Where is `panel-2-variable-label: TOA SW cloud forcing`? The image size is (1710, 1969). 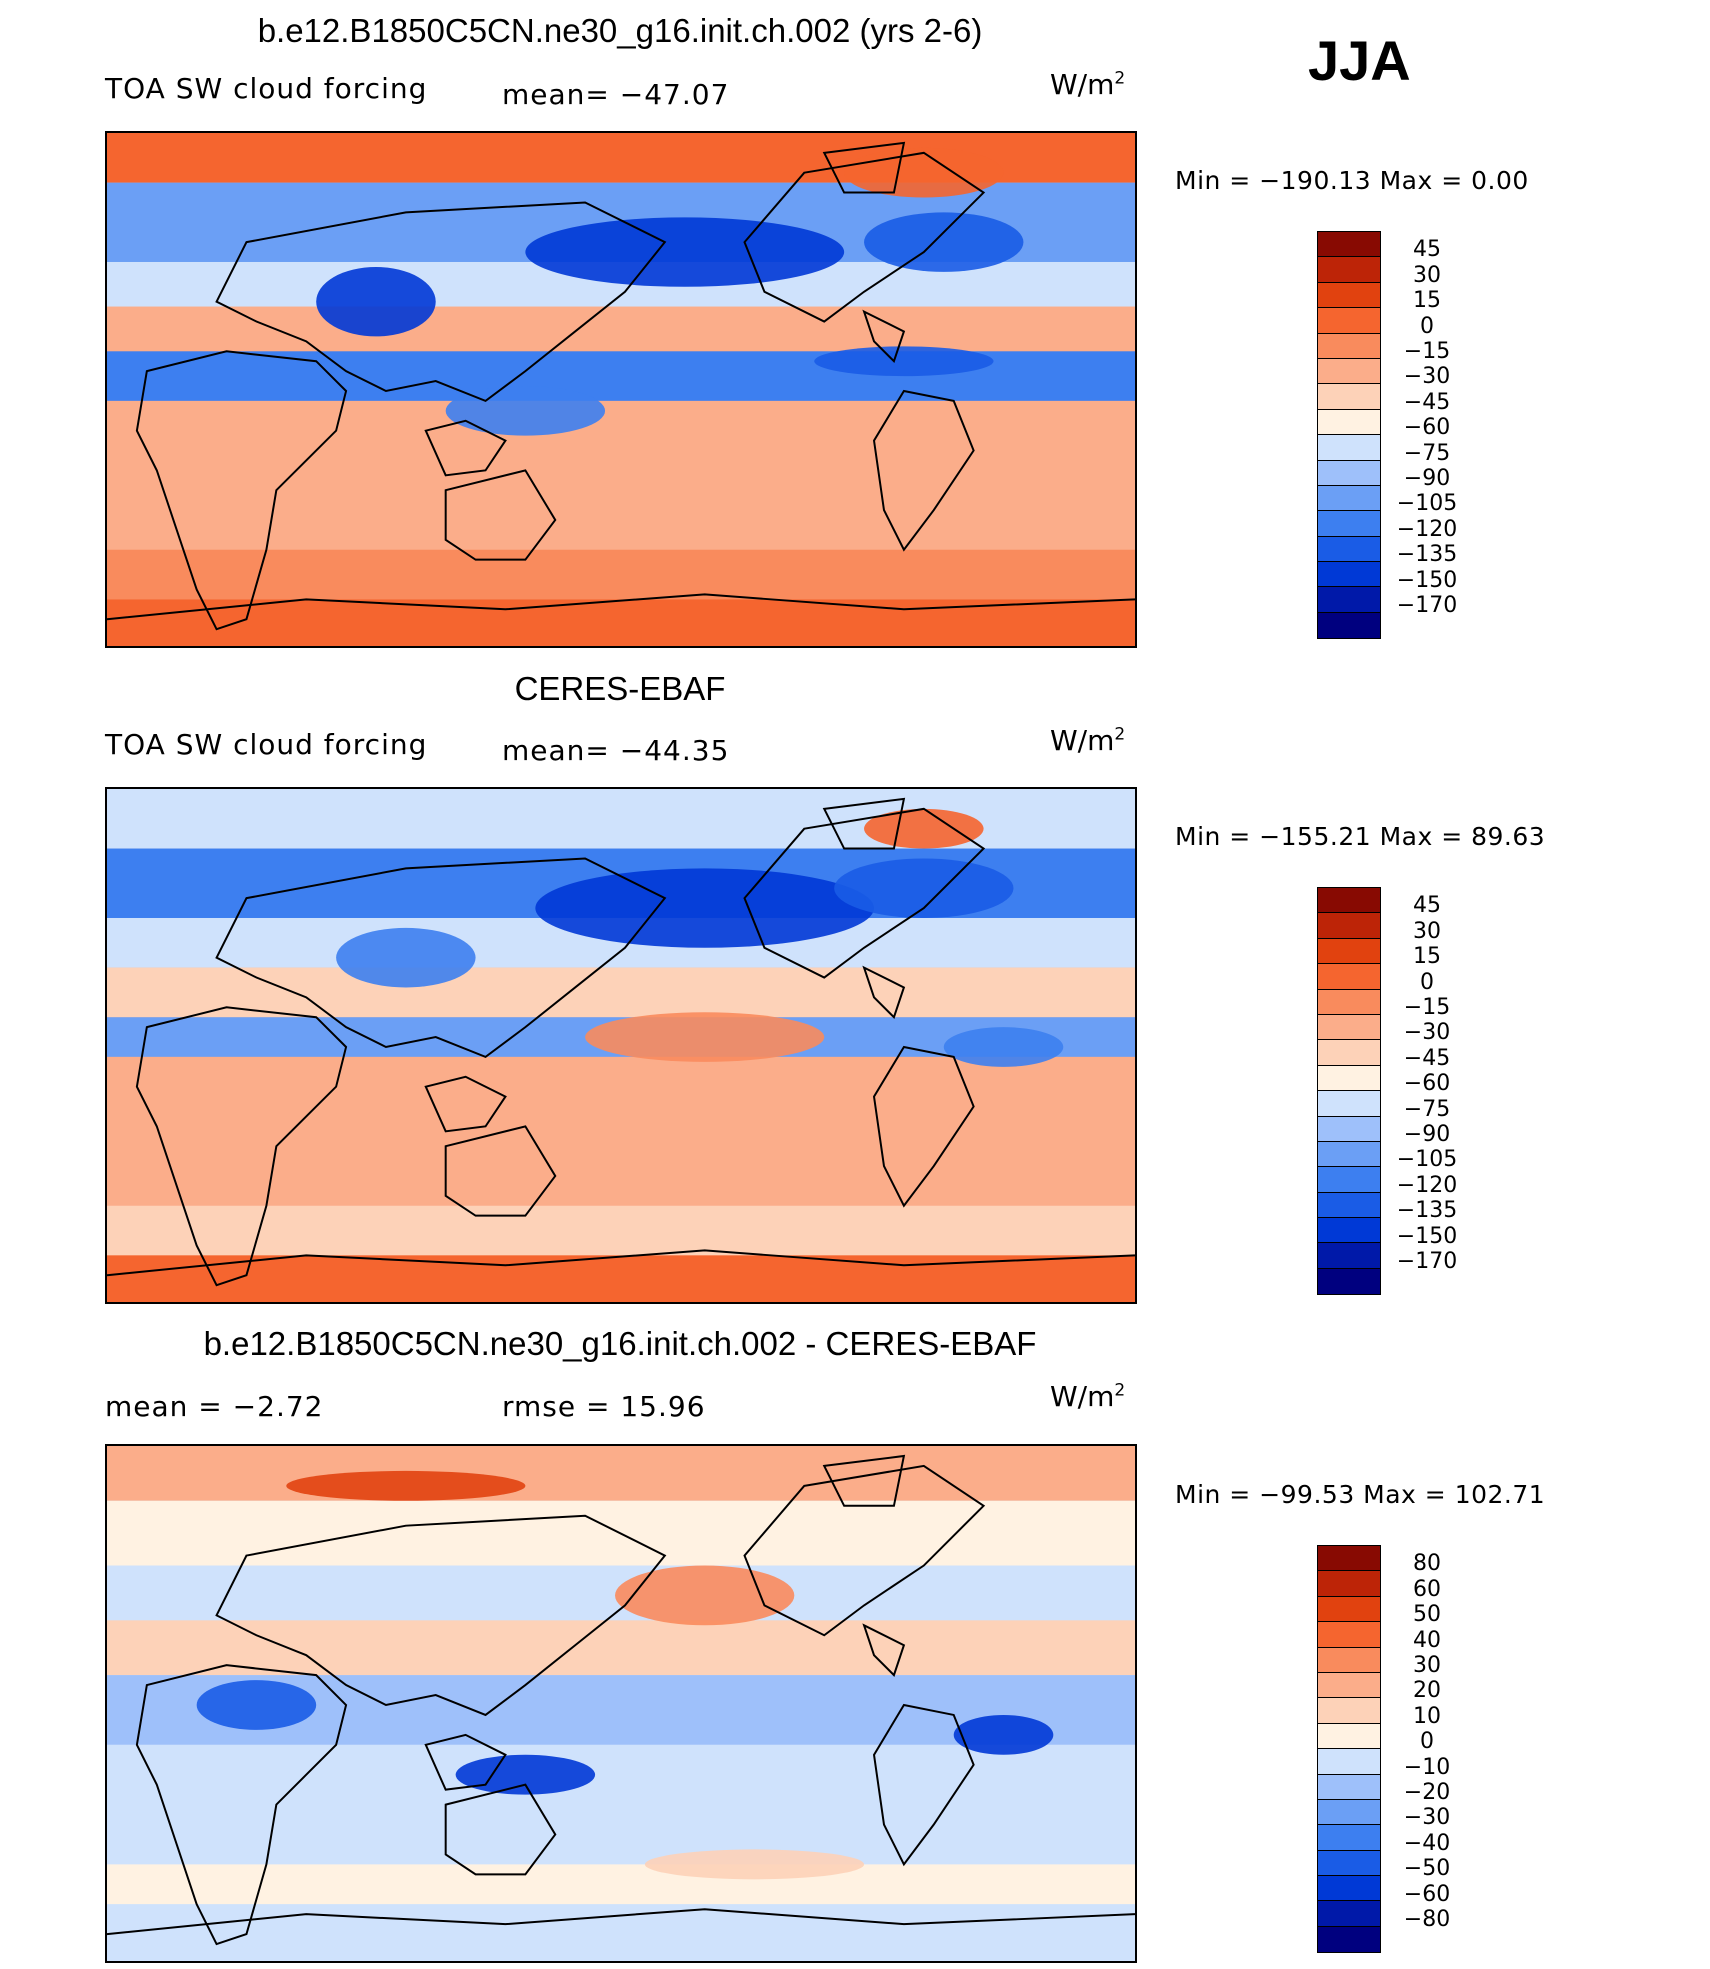 panel-2-variable-label: TOA SW cloud forcing is located at coordinates (266, 744).